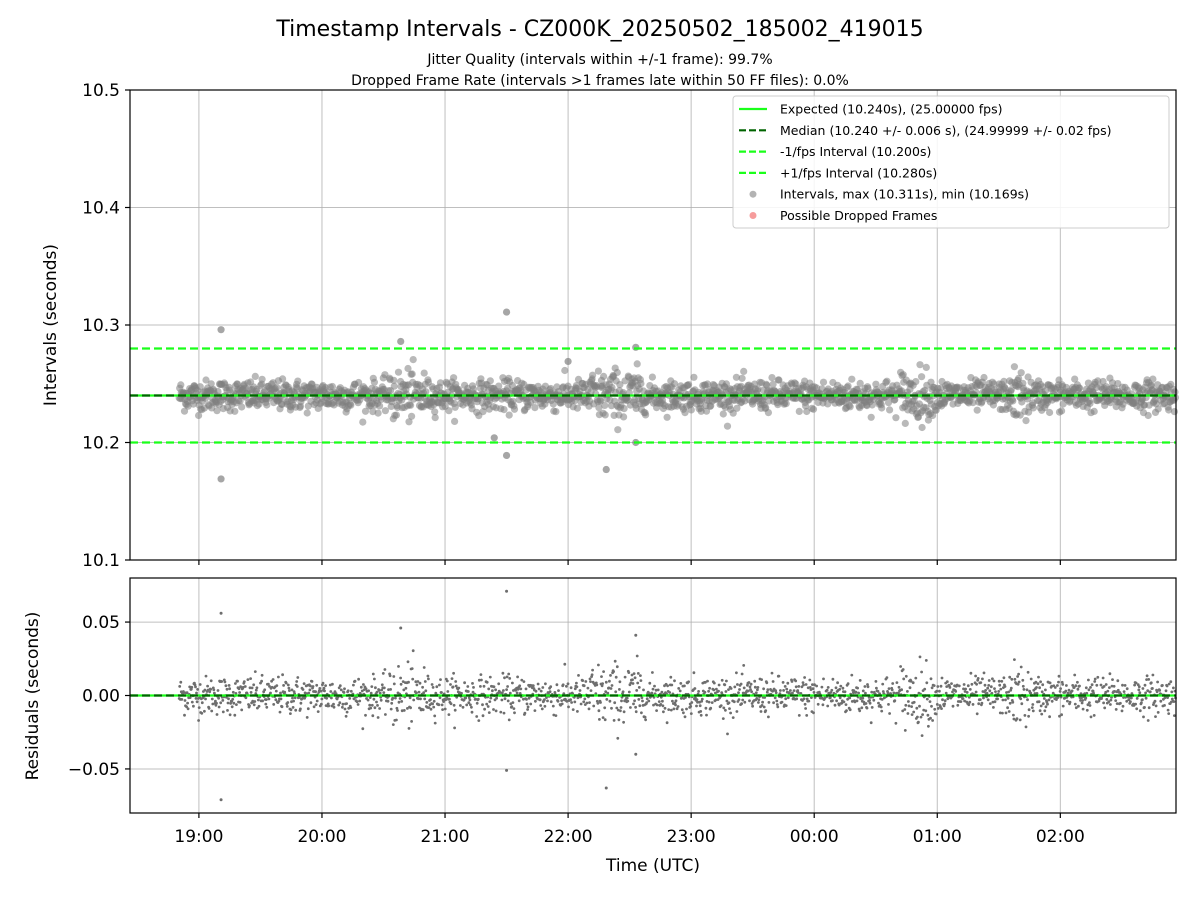 The image size is (1200, 904). What do you see at coordinates (401, 341) in the screenshot?
I see `interval-outlier-point` at bounding box center [401, 341].